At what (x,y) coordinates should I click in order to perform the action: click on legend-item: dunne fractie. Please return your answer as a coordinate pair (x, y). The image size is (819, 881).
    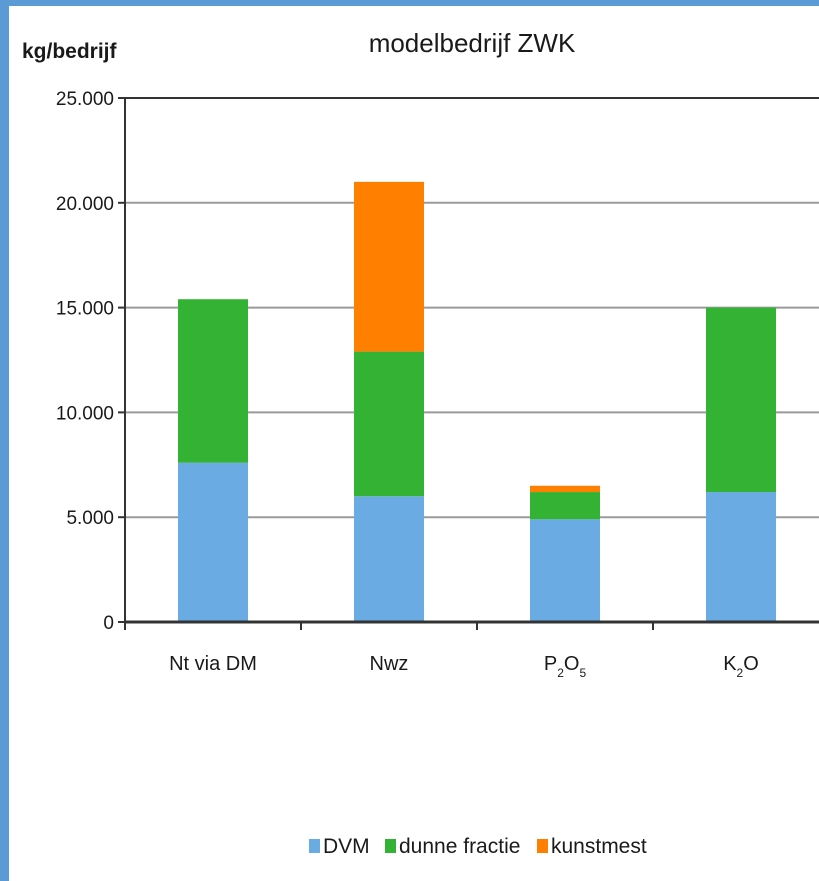
    Looking at the image, I should click on (452, 846).